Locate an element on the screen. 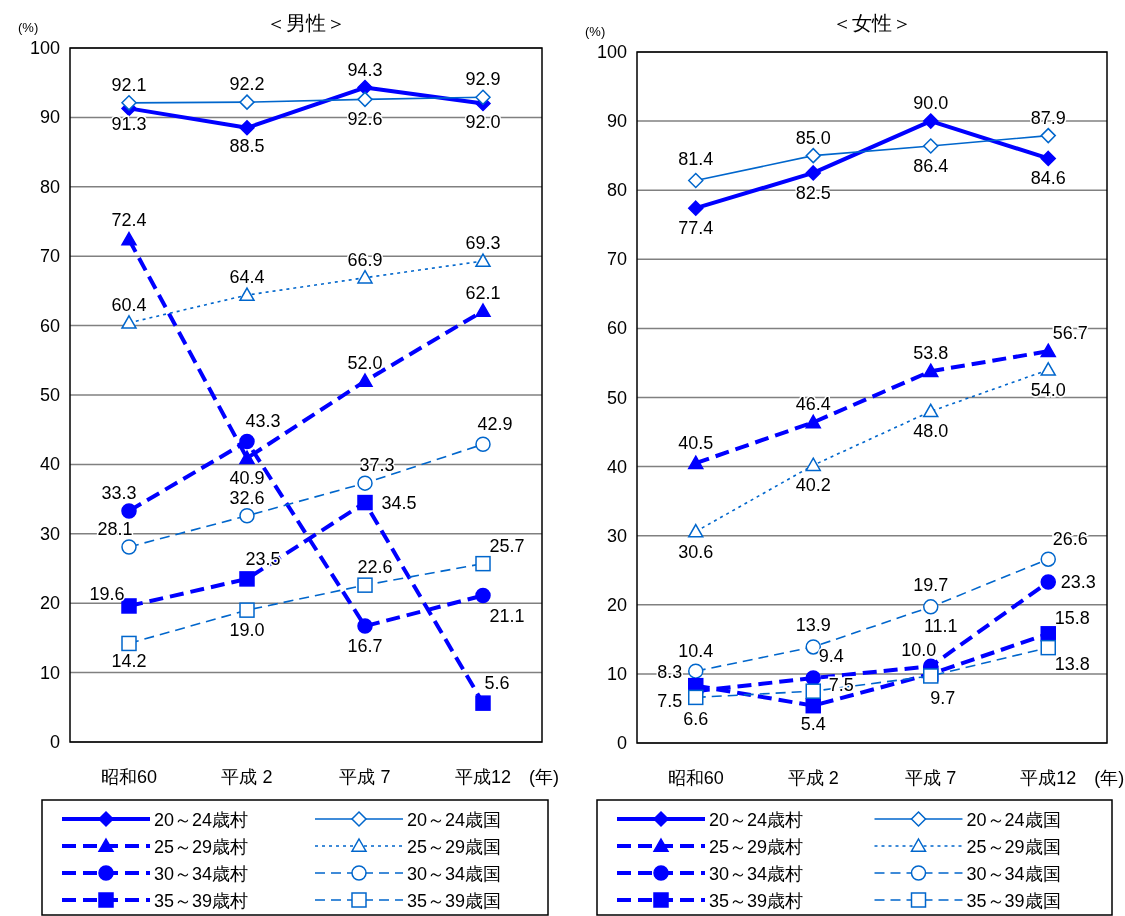 The height and width of the screenshot is (916, 1125). data-label: 25.7 is located at coordinates (507, 545).